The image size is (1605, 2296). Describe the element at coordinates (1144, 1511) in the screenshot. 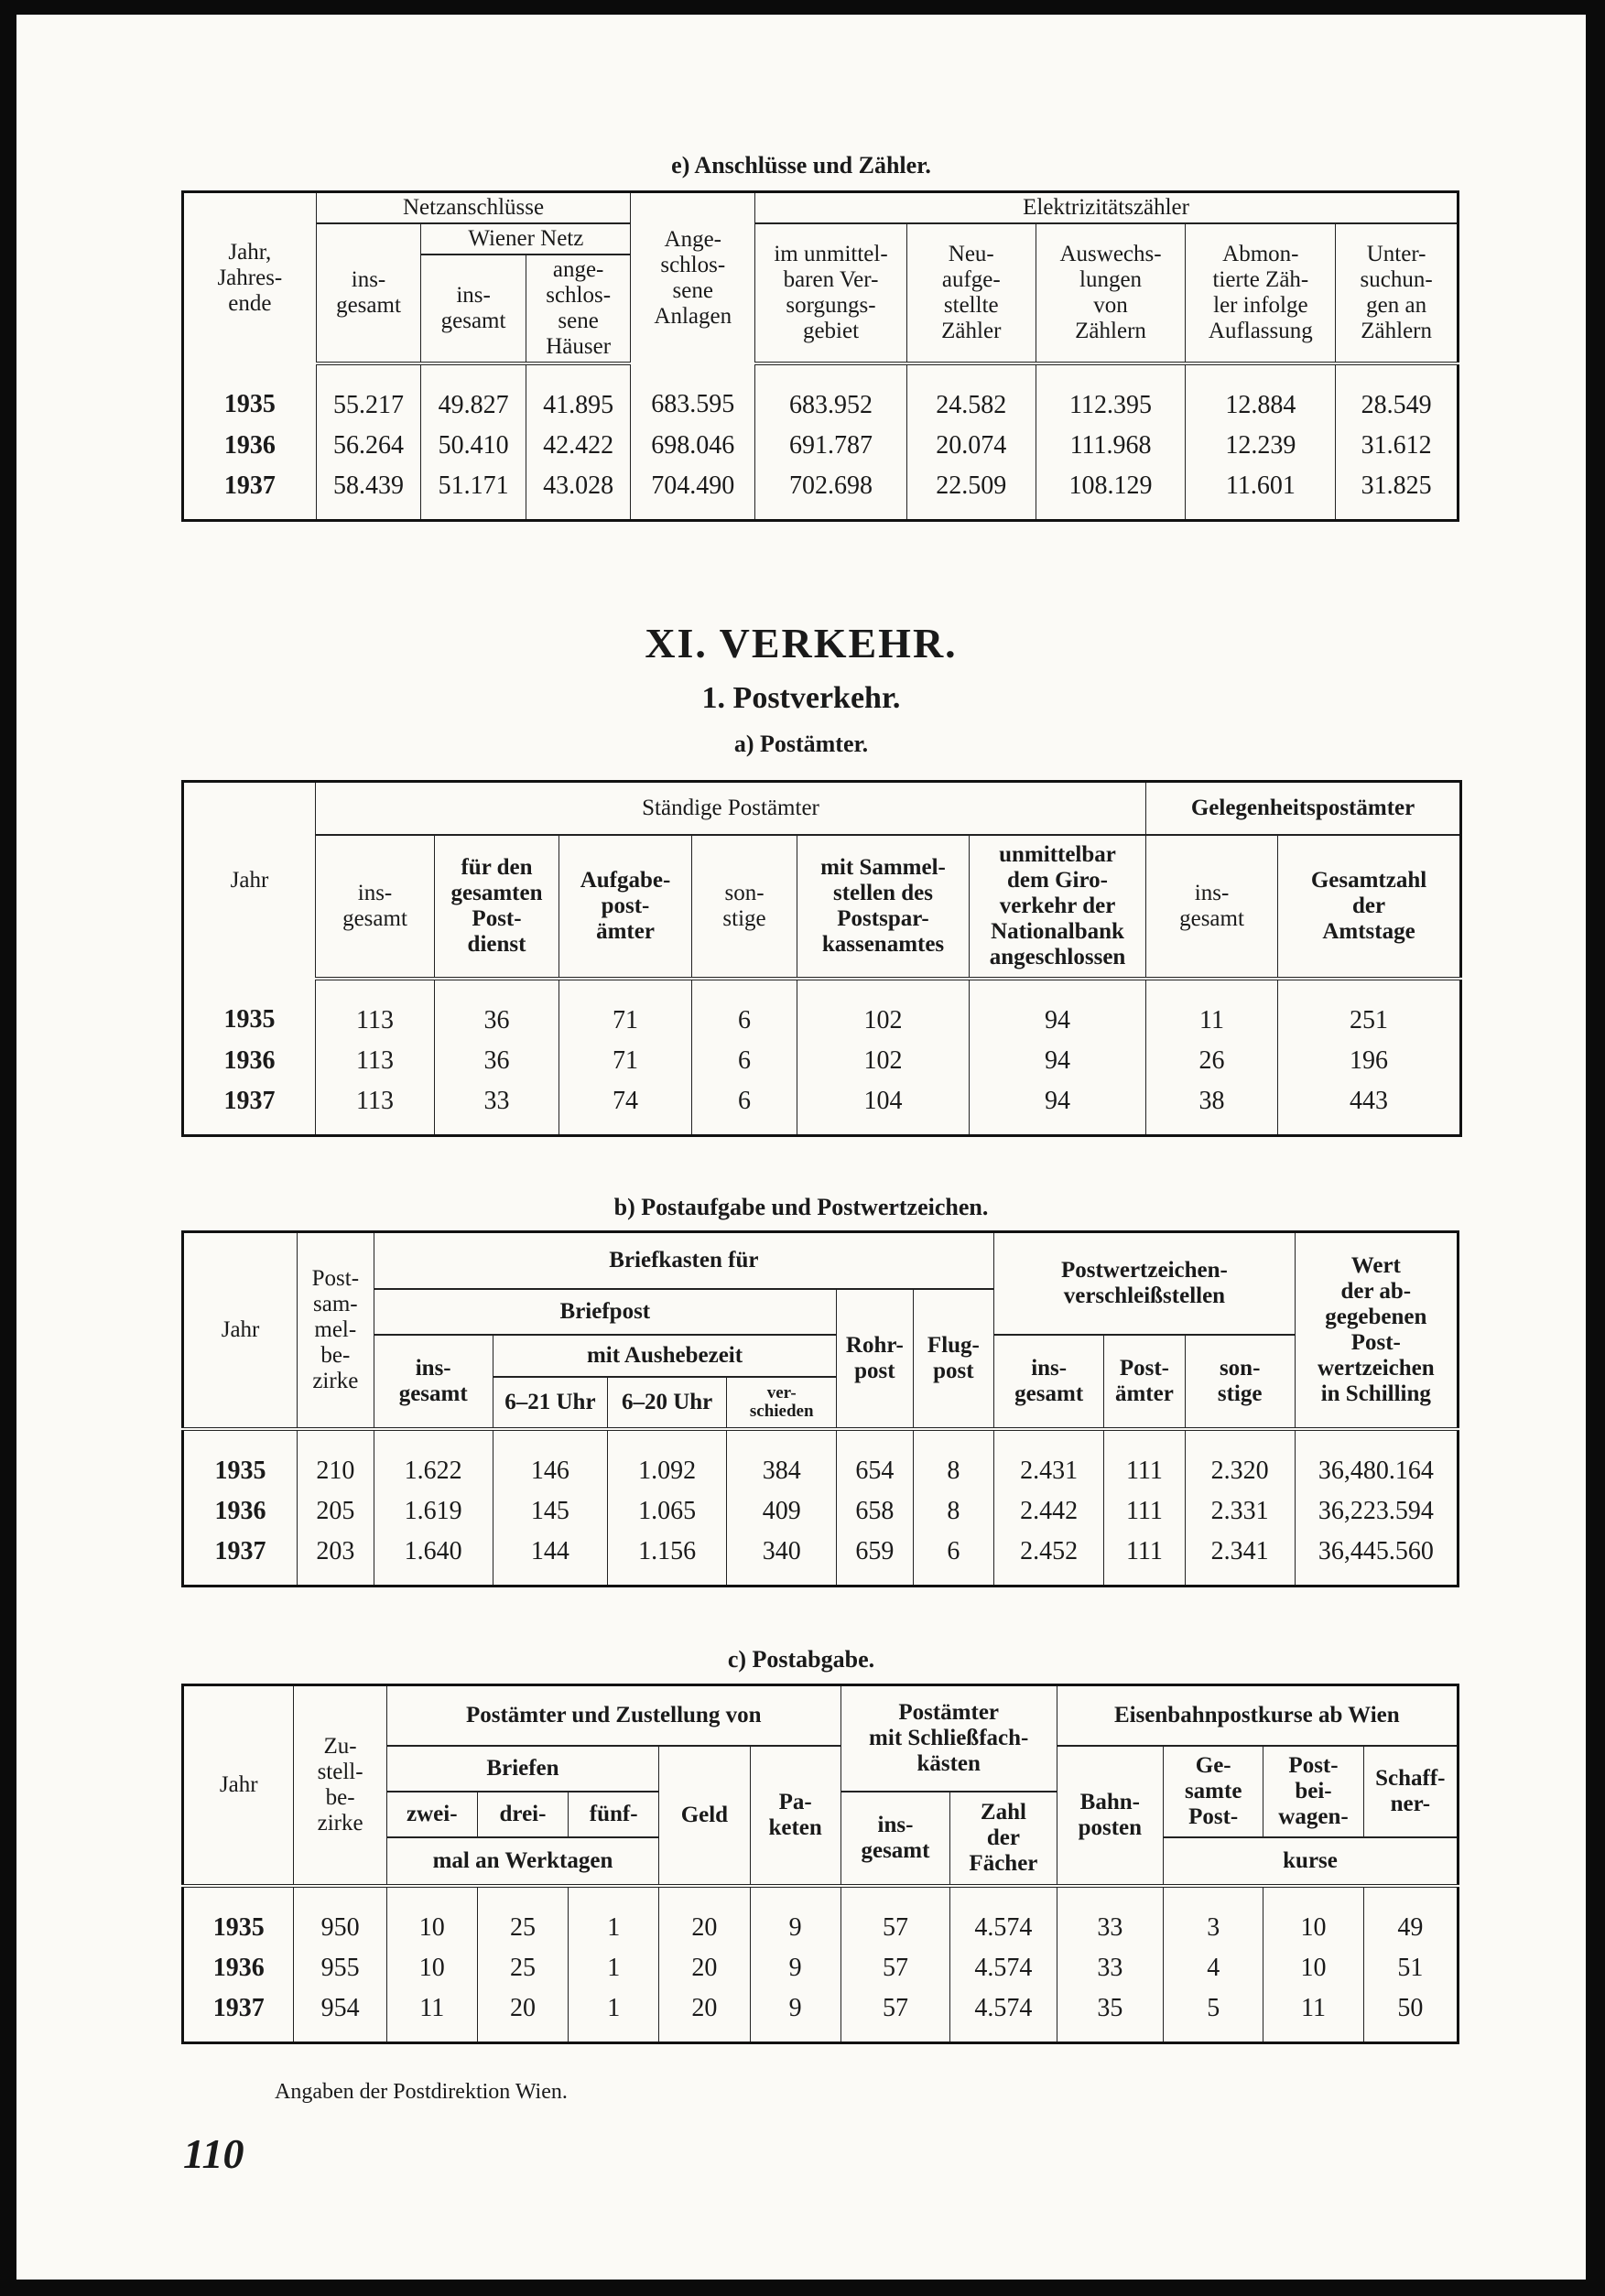

I see `value-cell: 111` at that location.